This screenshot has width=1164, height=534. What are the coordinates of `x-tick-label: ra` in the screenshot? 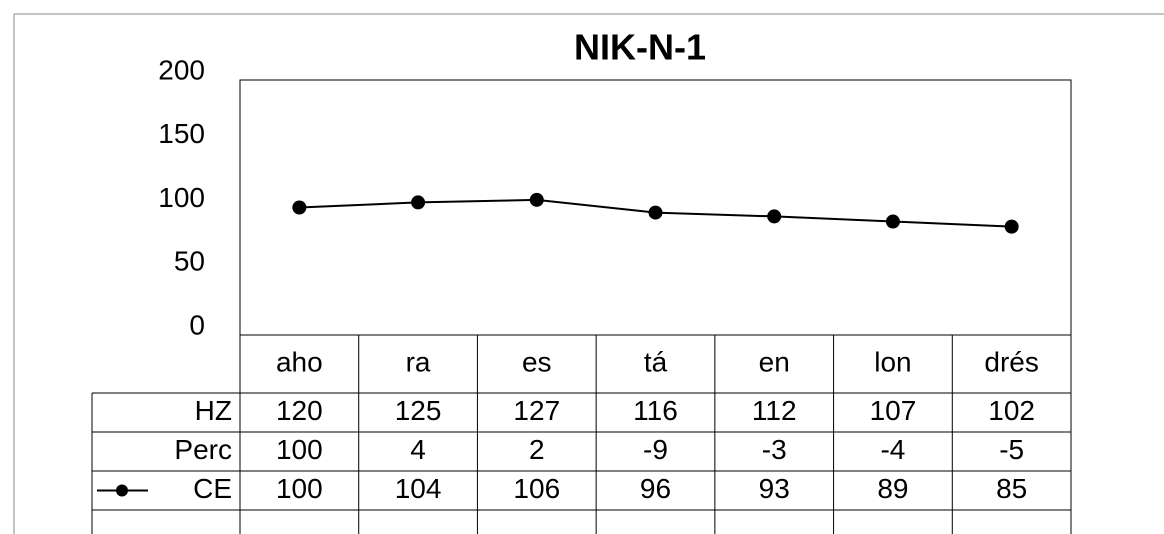 It's located at (418, 361).